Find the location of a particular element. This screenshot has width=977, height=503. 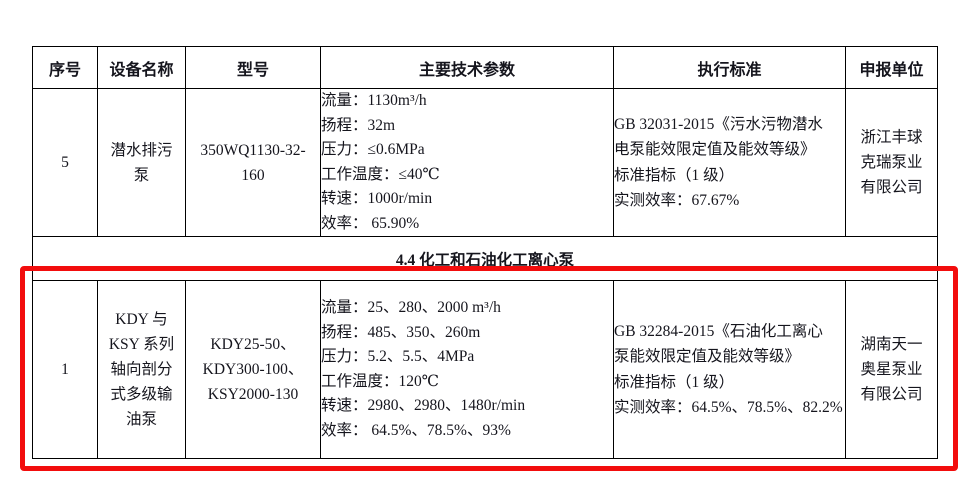

section-header-row: 4.4 化工和石油化工离心泵 is located at coordinates (485, 258).